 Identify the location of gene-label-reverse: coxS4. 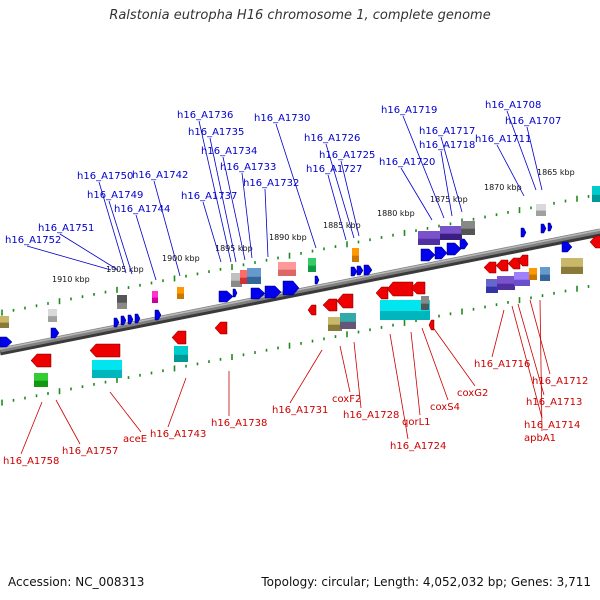
(445, 407).